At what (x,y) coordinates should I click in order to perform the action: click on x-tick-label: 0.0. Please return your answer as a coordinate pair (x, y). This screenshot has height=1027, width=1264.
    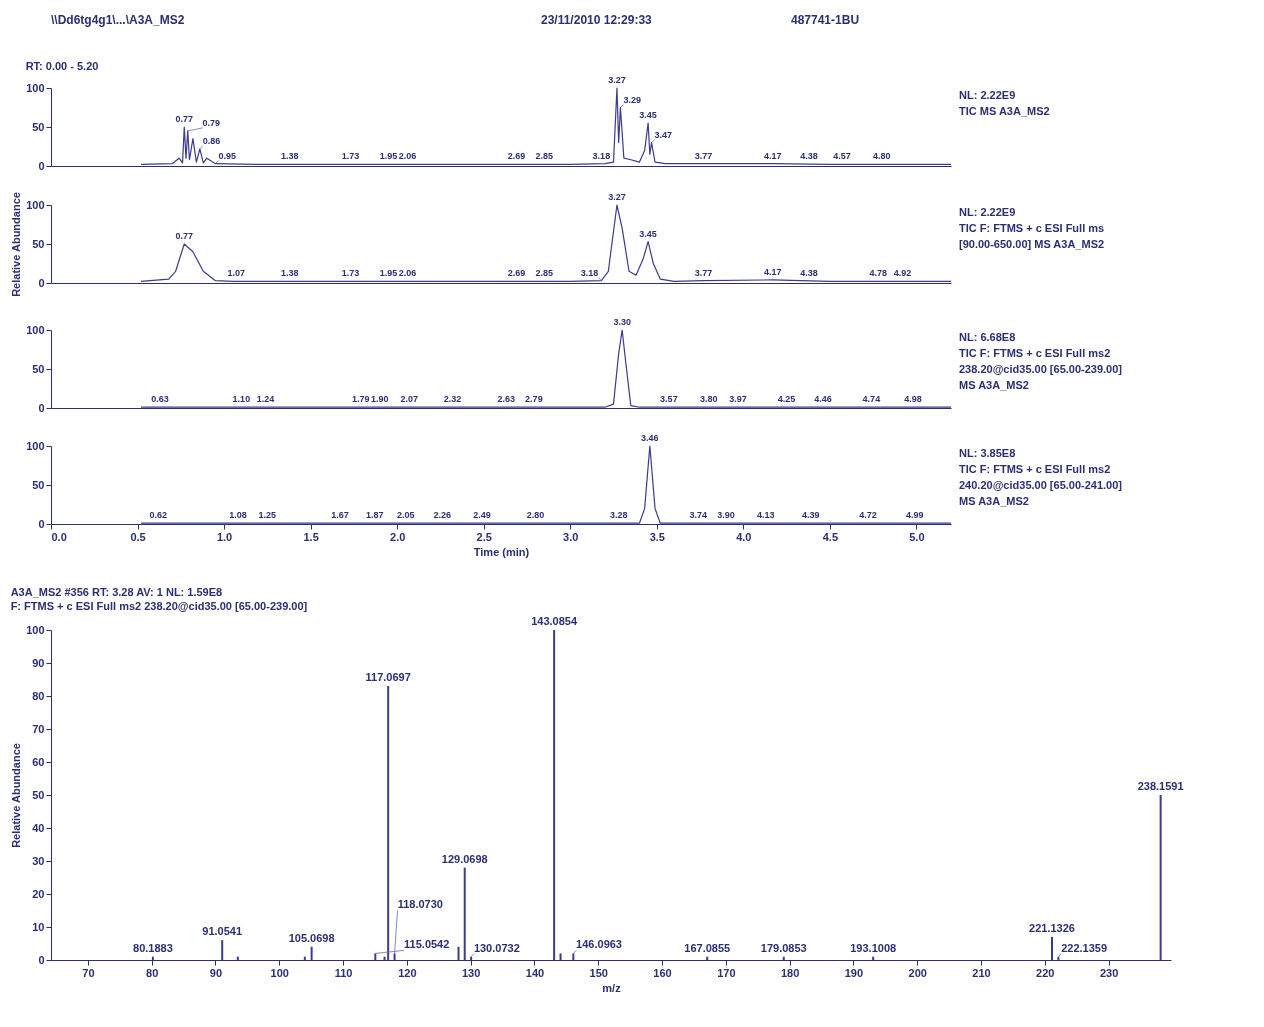
    Looking at the image, I should click on (59, 536).